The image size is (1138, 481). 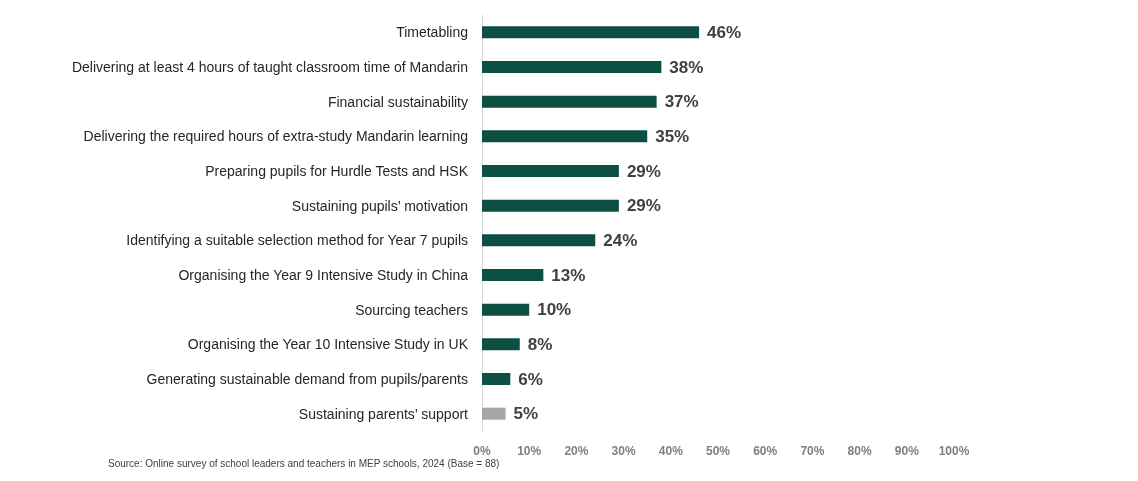 What do you see at coordinates (337, 171) in the screenshot?
I see `y-tick-label: Preparing pupils for Hurdle Tests and HSK` at bounding box center [337, 171].